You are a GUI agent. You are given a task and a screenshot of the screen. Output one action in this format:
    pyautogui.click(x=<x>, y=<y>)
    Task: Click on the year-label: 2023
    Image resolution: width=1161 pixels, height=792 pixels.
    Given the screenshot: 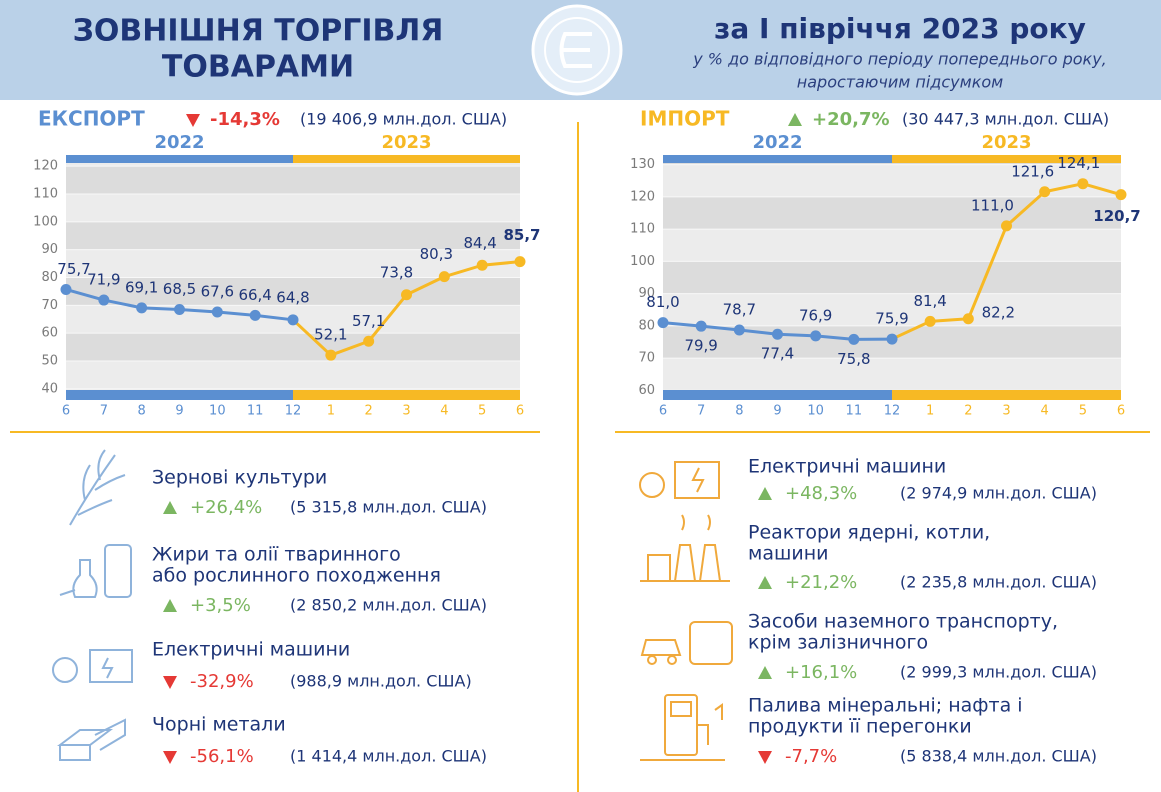 What is the action you would take?
    pyautogui.click(x=406, y=142)
    